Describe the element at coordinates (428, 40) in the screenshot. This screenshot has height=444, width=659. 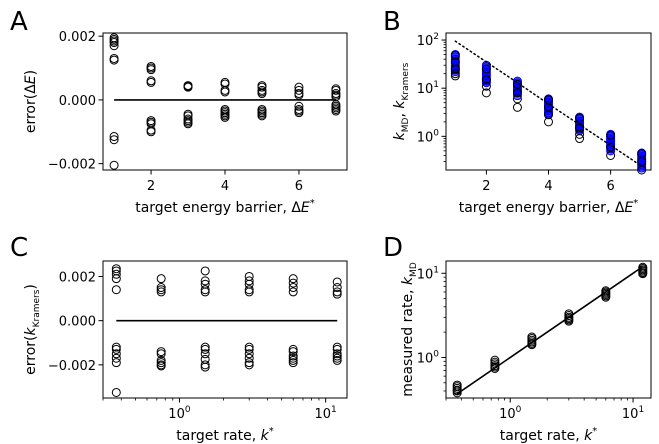
I see `y-tick-label: 10²` at that location.